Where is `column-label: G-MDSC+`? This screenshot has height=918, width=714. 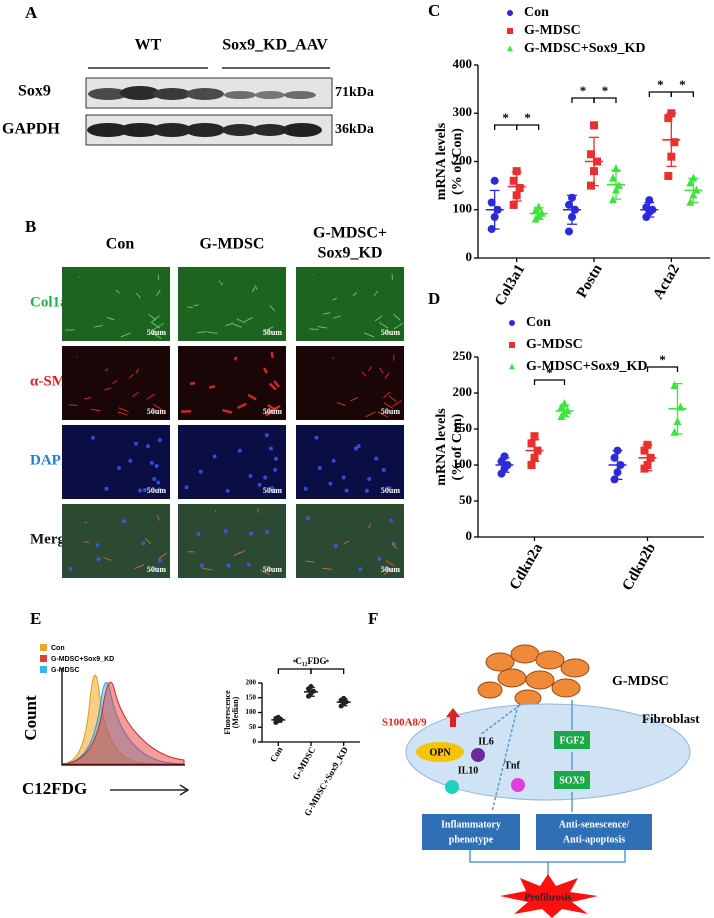 column-label: G-MDSC+ is located at coordinates (350, 233).